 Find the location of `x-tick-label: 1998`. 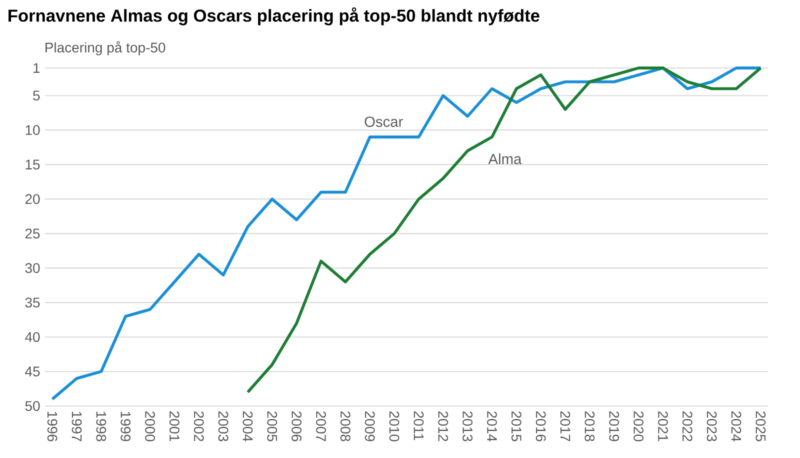

x-tick-label: 1998 is located at coordinates (101, 427).